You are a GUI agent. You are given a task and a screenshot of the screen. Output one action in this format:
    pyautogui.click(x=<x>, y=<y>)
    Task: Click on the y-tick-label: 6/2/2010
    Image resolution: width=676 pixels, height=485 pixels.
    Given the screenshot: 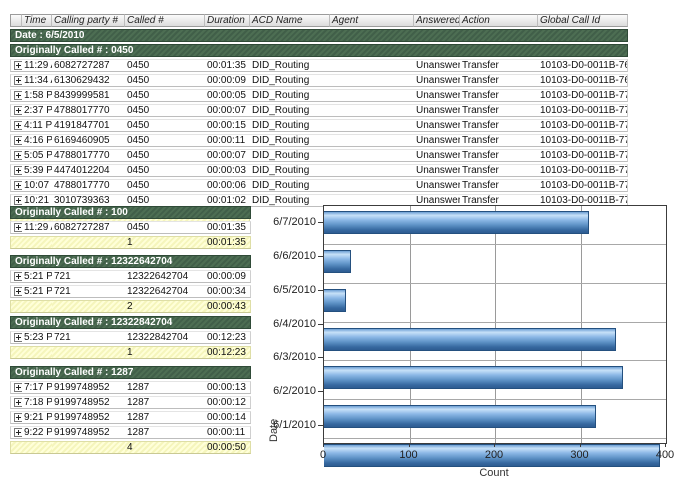 What is the action you would take?
    pyautogui.click(x=287, y=391)
    